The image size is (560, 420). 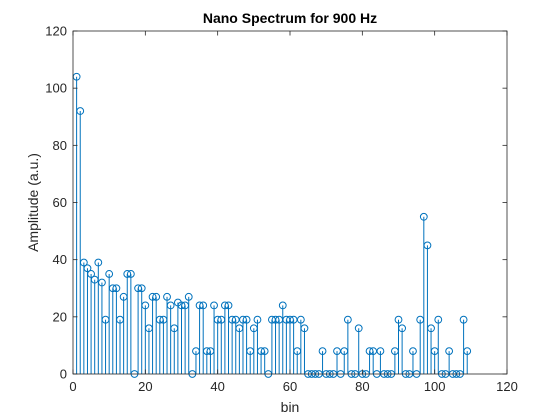 What do you see at coordinates (60, 145) in the screenshot?
I see `y-tick-label: 80` at bounding box center [60, 145].